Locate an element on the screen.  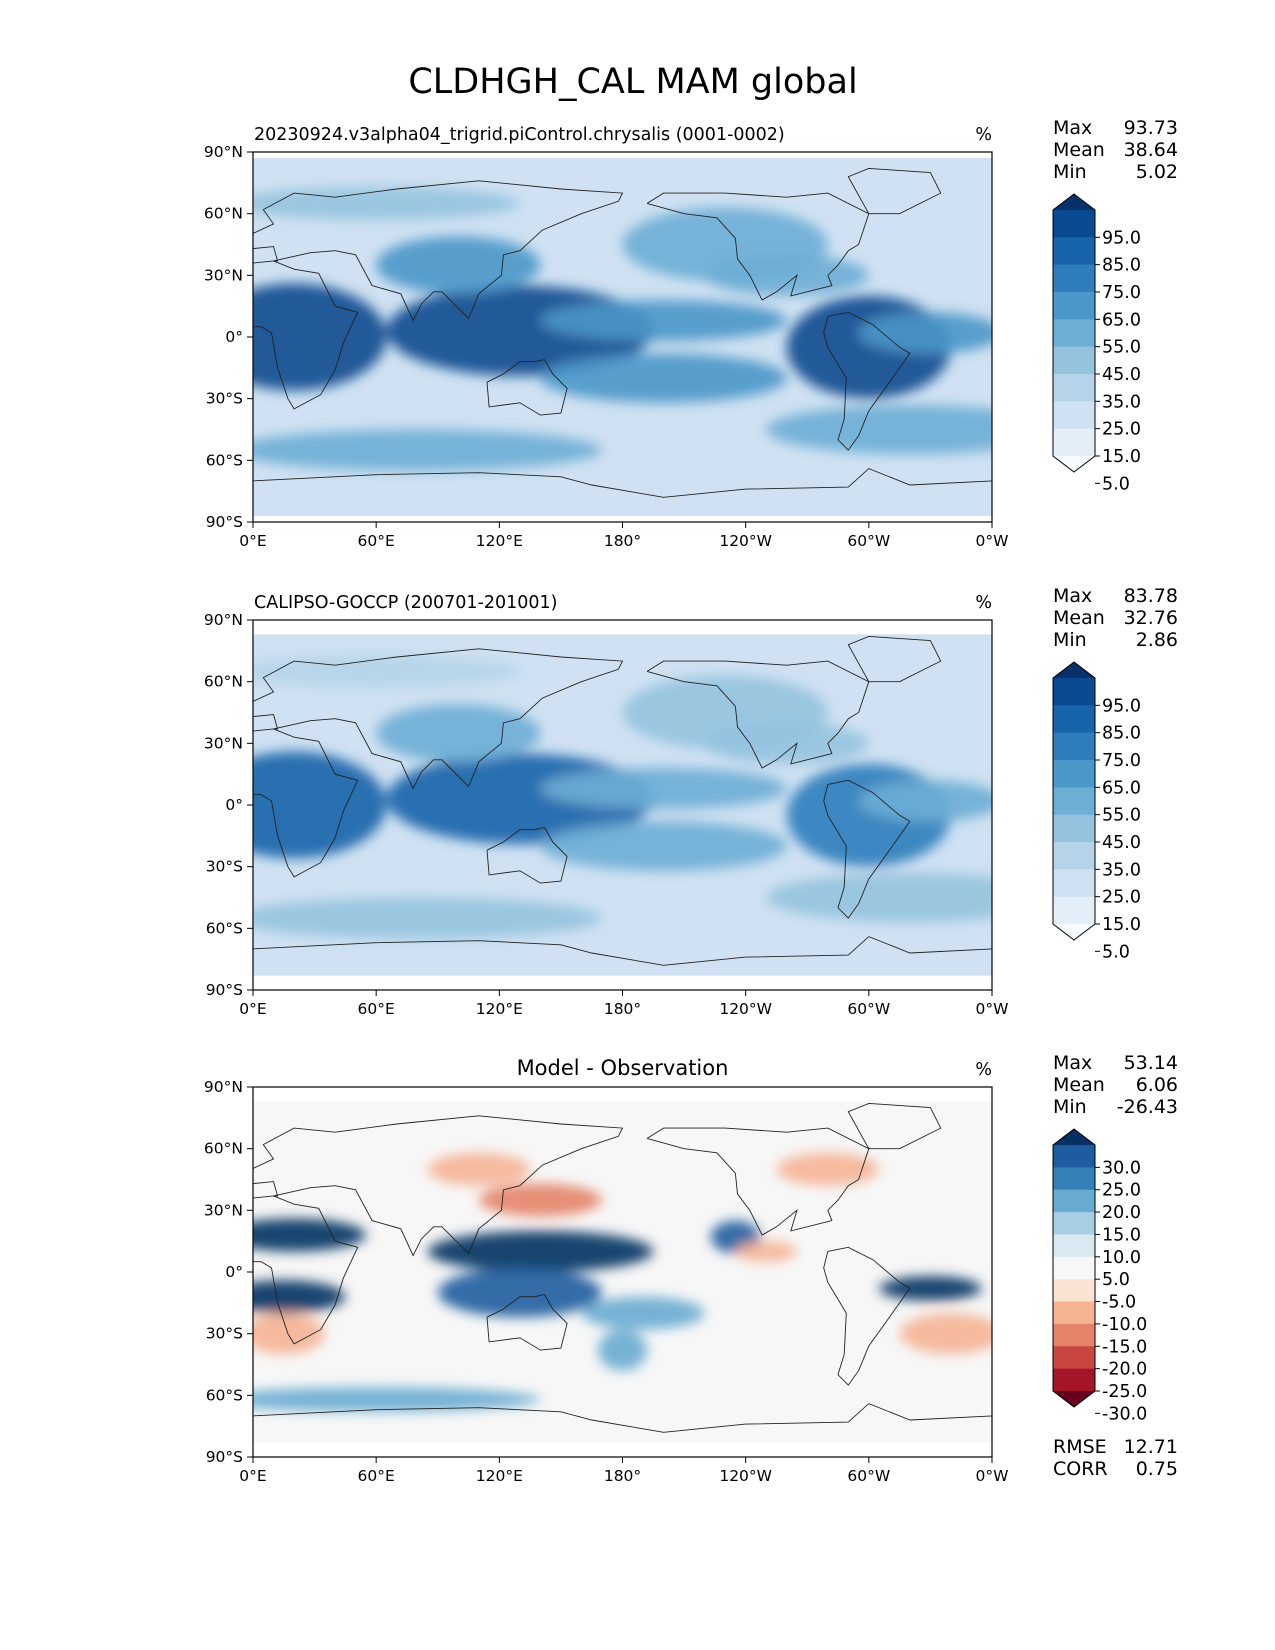
colorbar-tick-label: 30.0 is located at coordinates (1121, 1168).